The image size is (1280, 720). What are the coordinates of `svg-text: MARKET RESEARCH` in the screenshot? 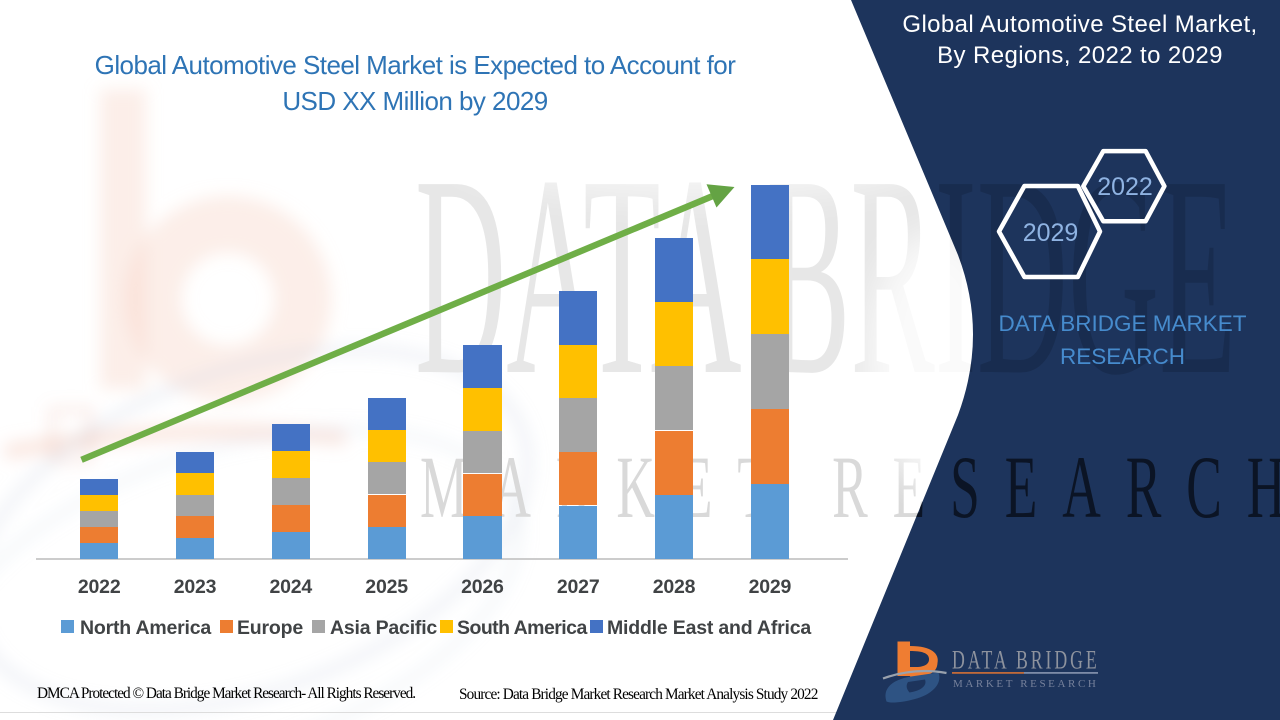 It's located at (1025, 684).